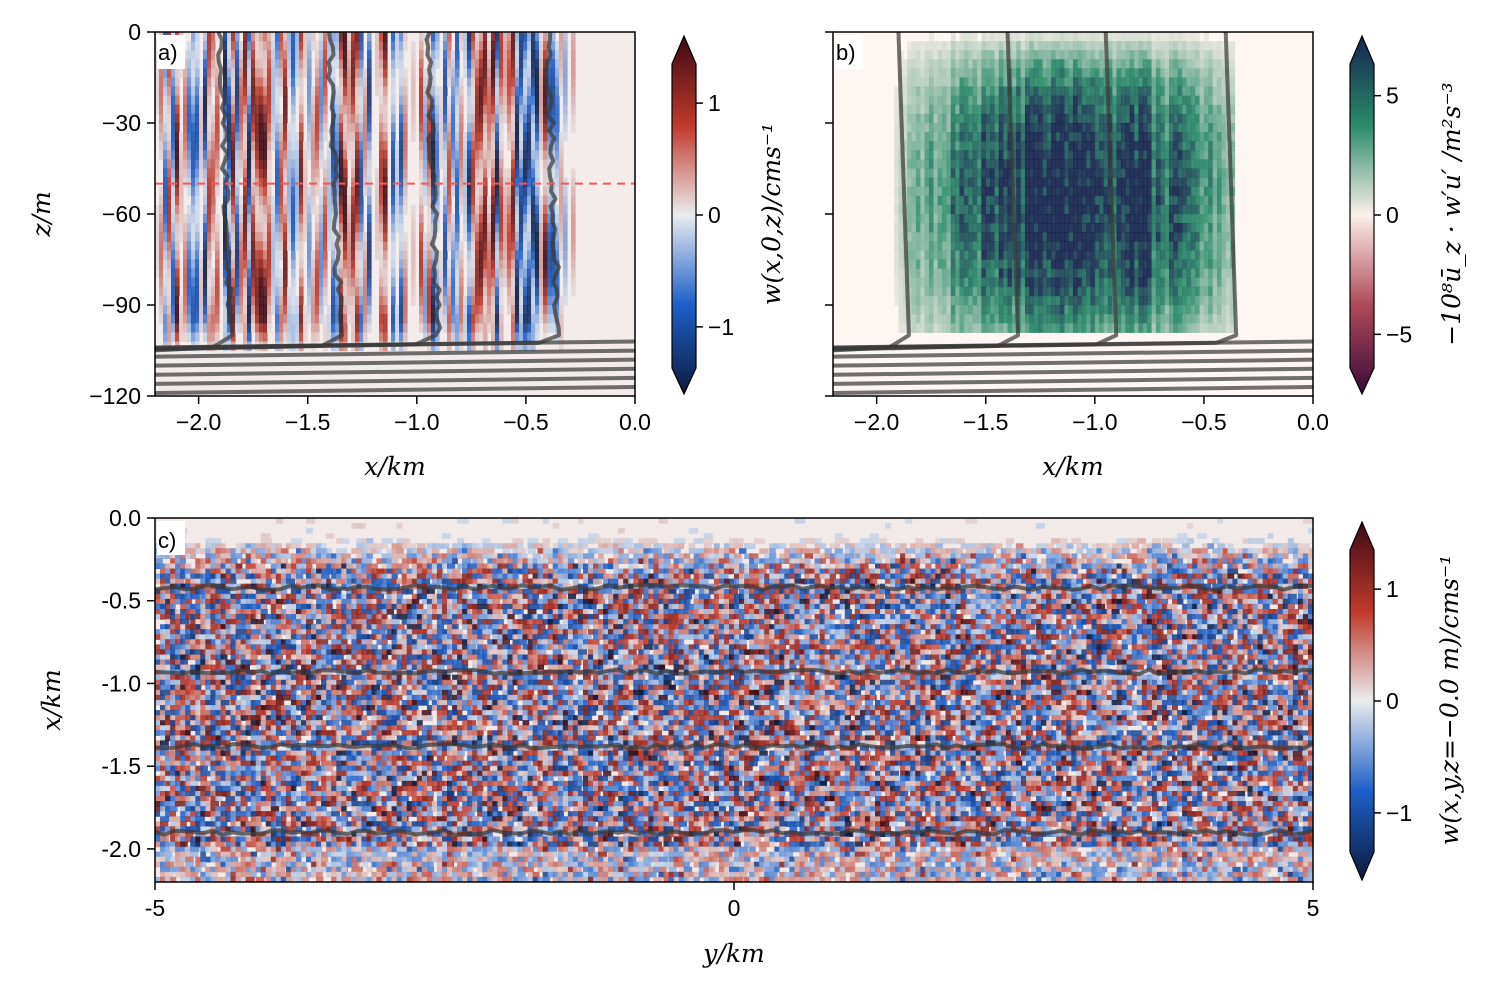 The image size is (1500, 1000). Describe the element at coordinates (985, 422) in the screenshot. I see `panel-b-x-tick-label: −1.5` at that location.